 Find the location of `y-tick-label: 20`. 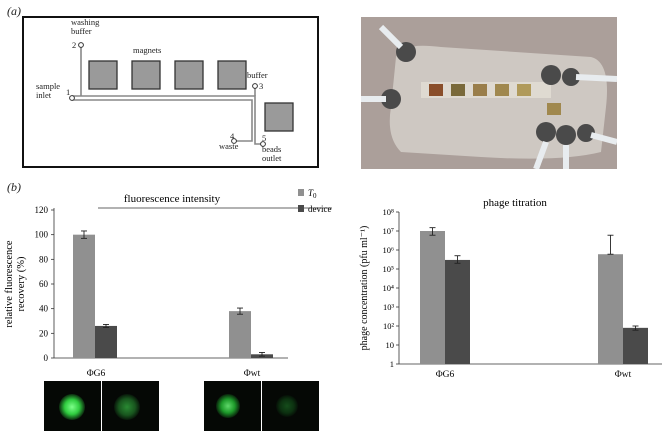

y-tick-label: 20 is located at coordinates (44, 333).